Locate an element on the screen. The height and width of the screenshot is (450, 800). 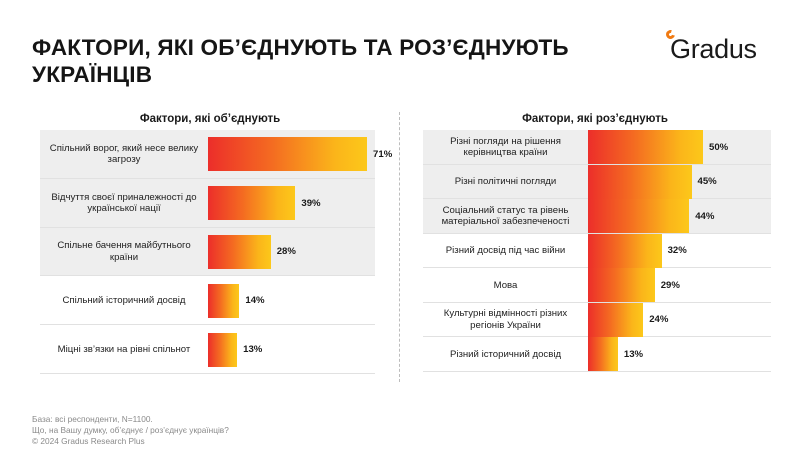
category-label: Різний історичний досвід is located at coordinates (505, 354).